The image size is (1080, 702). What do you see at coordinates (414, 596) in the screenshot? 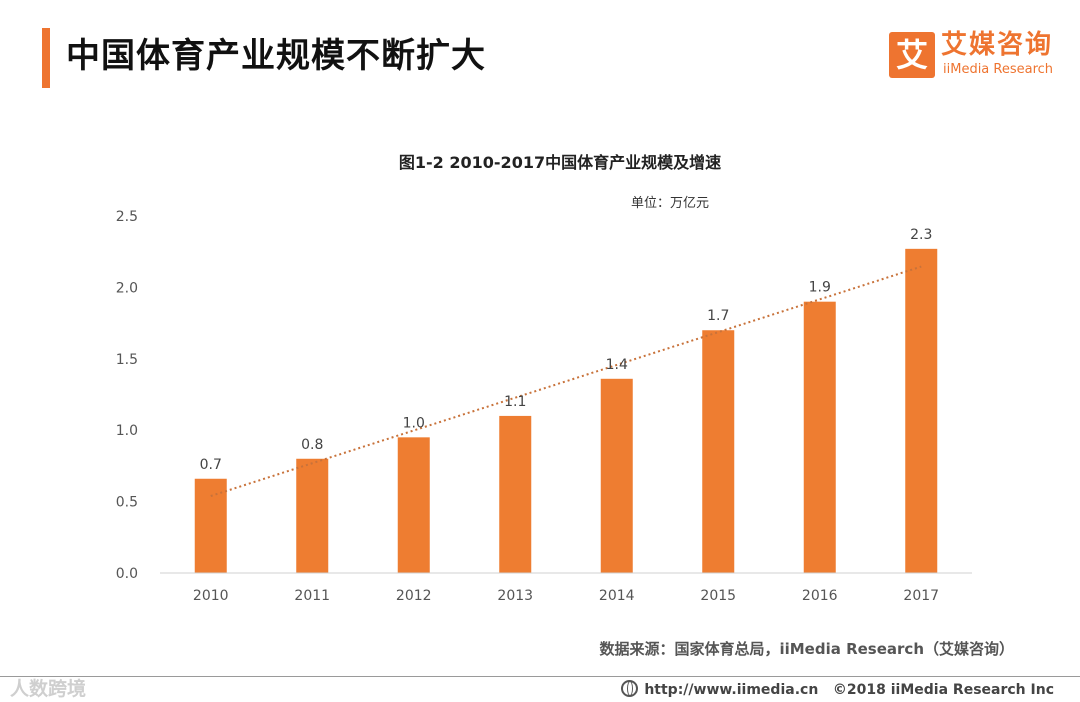
I see `x-tick-label: 2012` at bounding box center [414, 596].